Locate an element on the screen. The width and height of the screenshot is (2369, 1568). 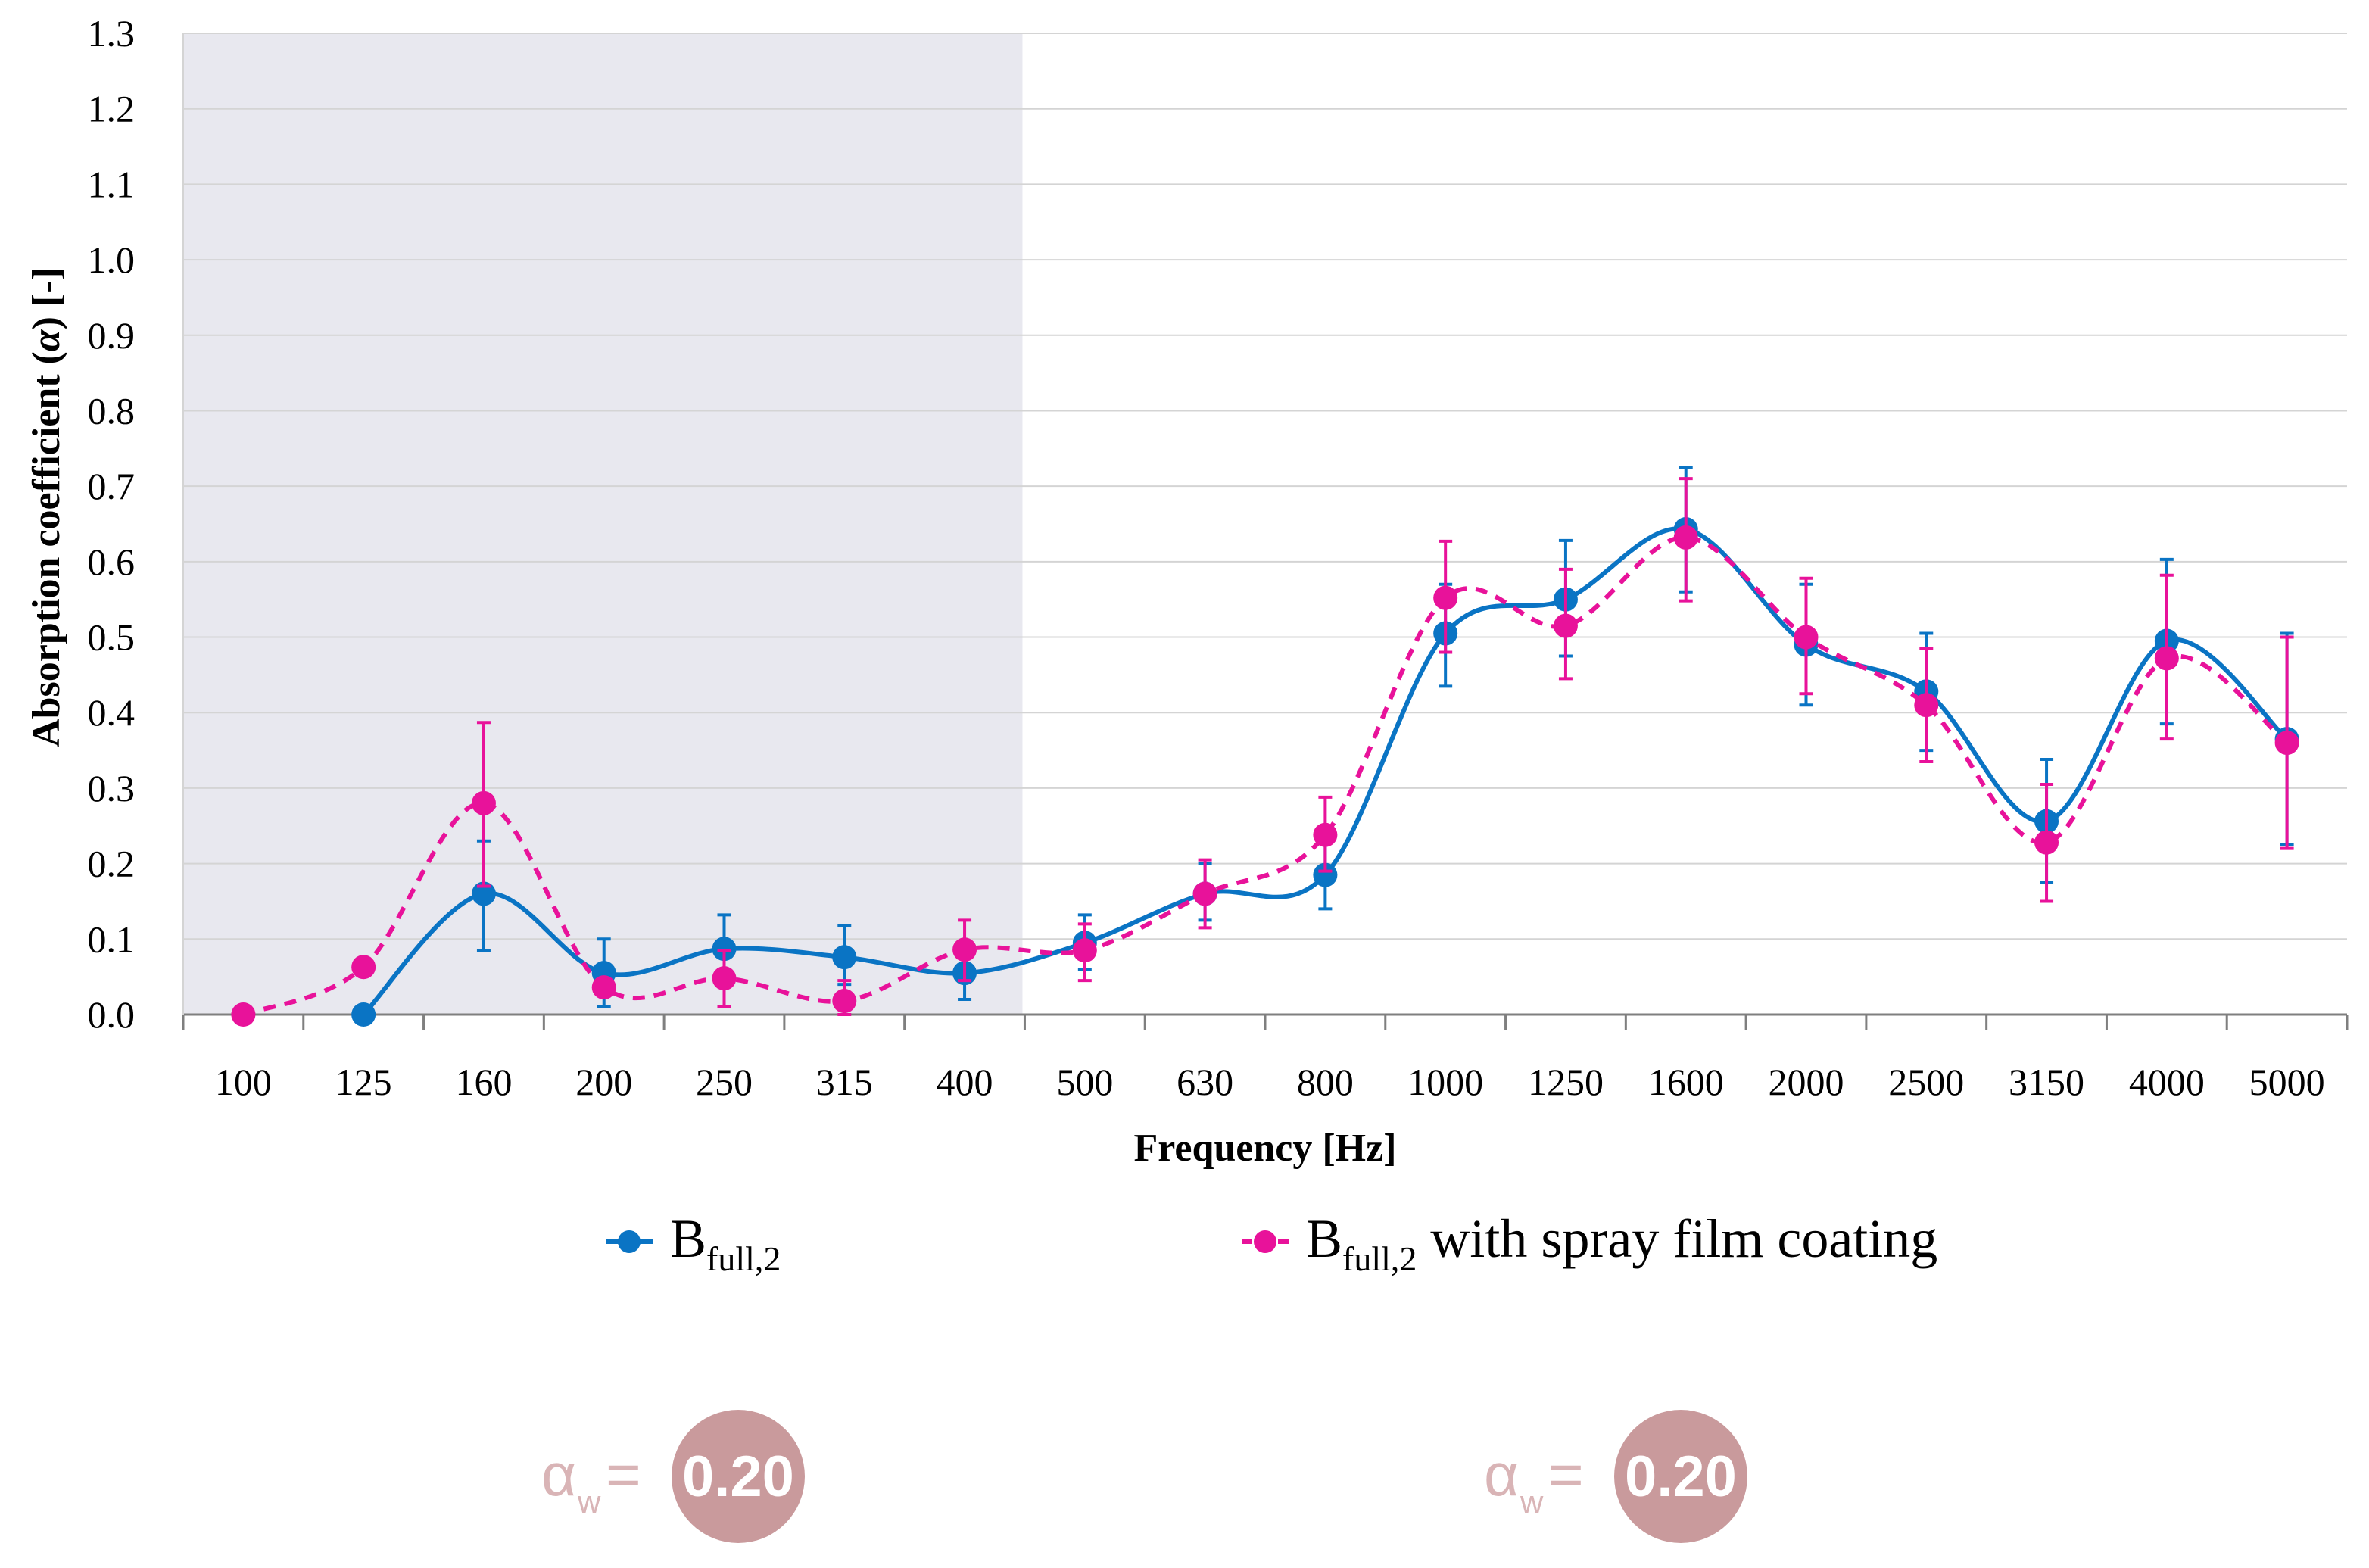
x-tick-label: 2000 is located at coordinates (1807, 1082).